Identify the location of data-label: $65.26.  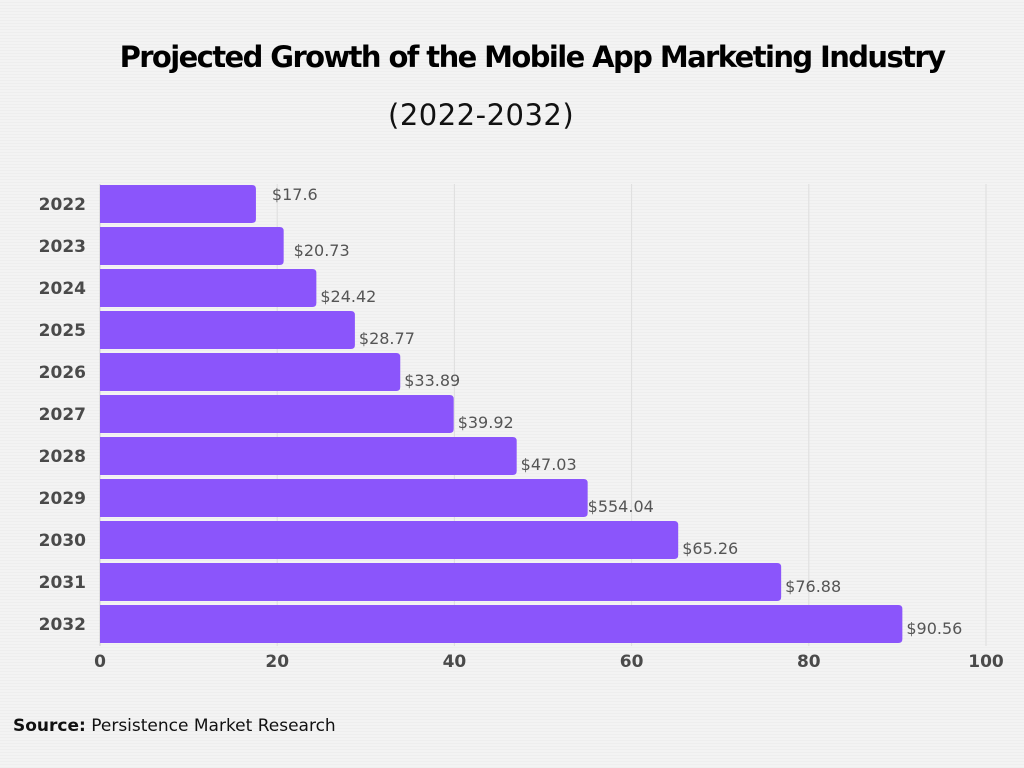
(710, 548).